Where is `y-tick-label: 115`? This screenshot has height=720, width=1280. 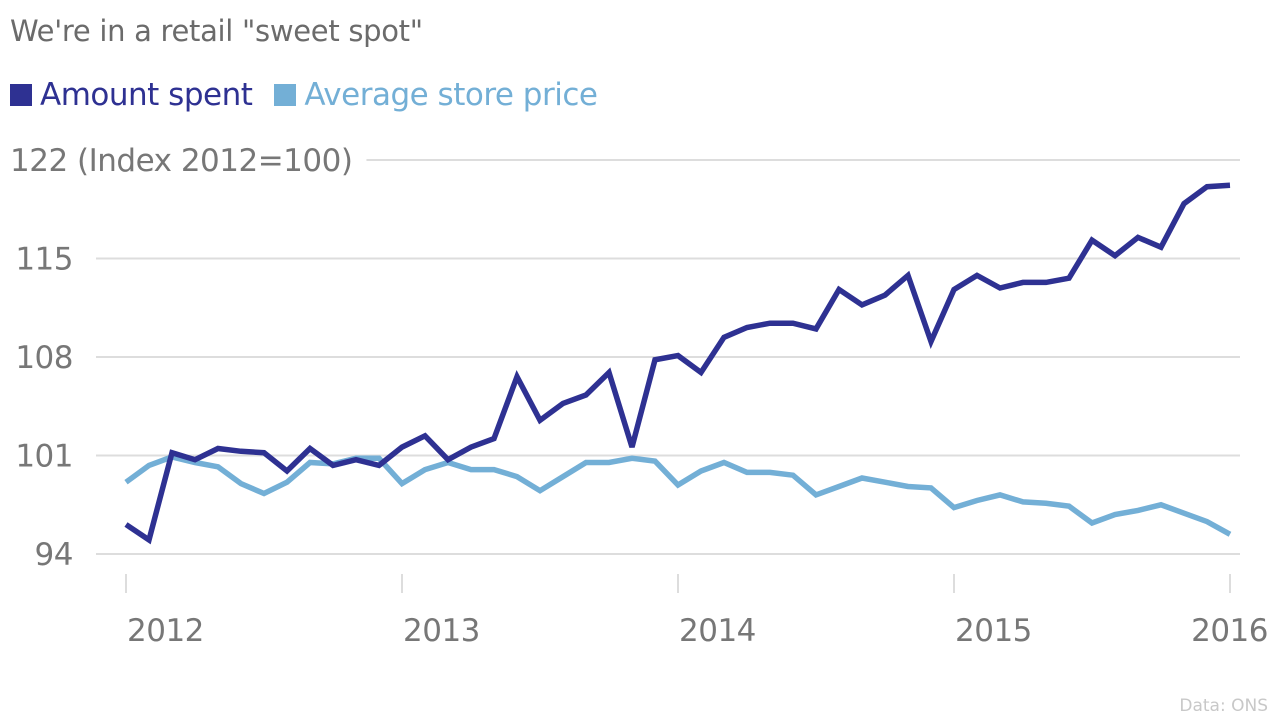
y-tick-label: 115 is located at coordinates (44, 260).